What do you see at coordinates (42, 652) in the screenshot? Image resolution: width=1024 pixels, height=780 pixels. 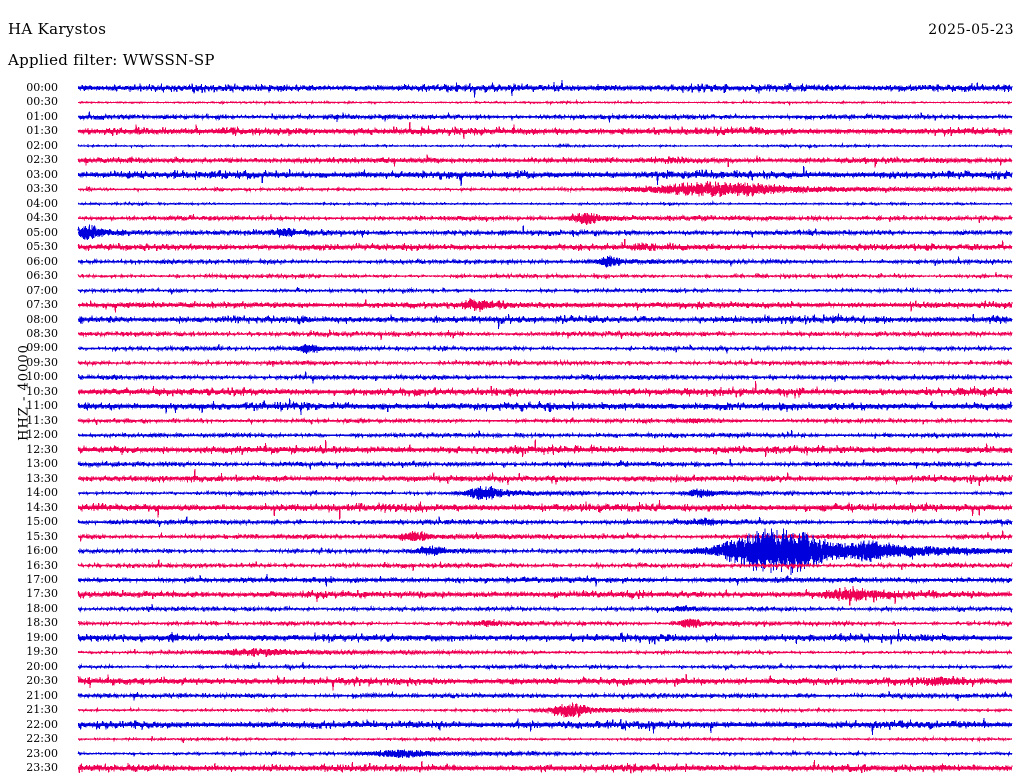 I see `time-tick-19-30: 19:30` at bounding box center [42, 652].